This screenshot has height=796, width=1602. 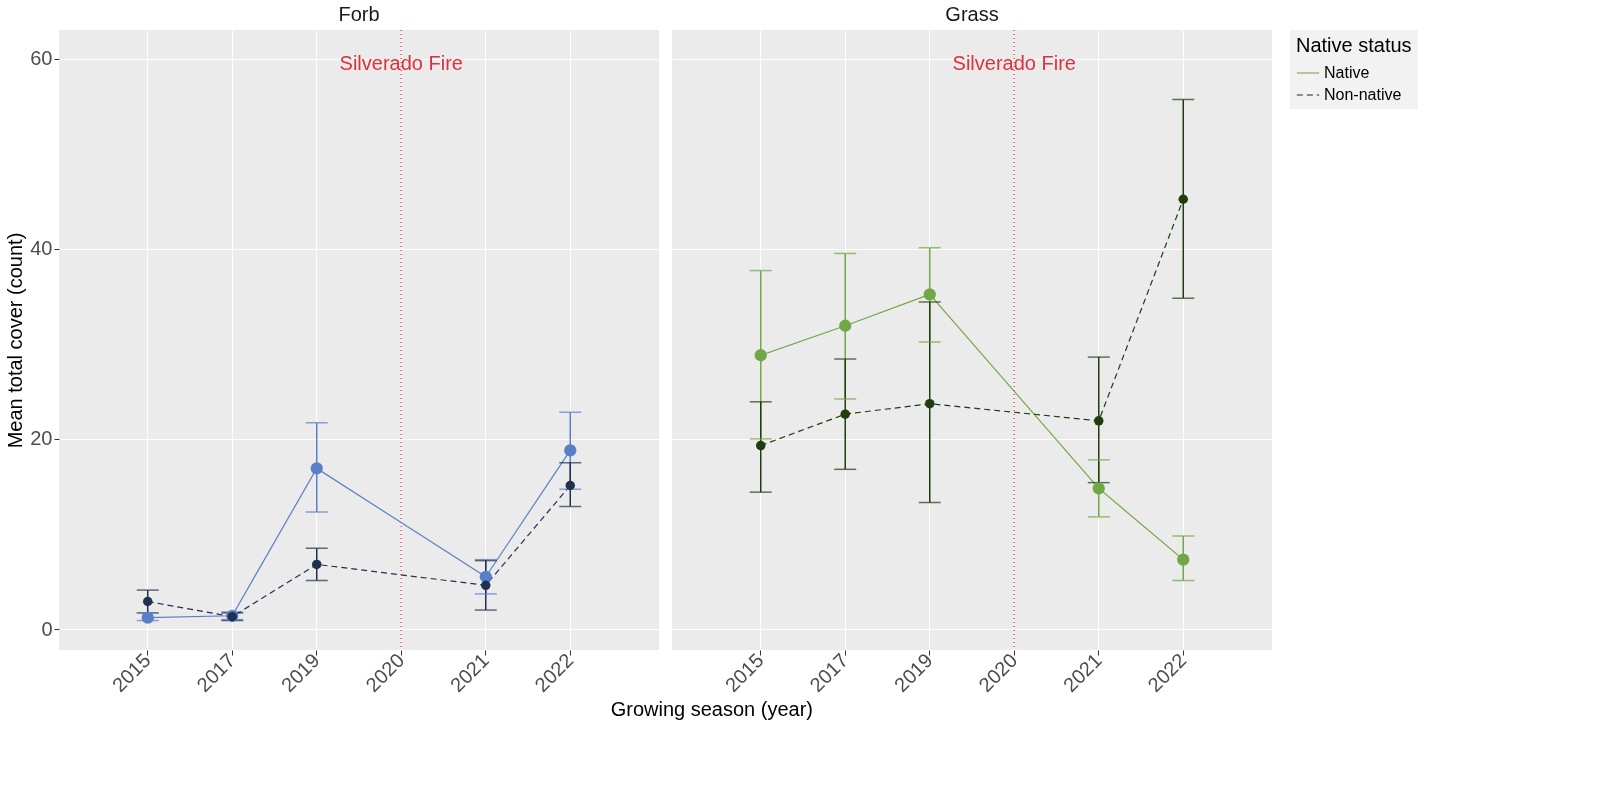 I want to click on y-axis-title: Mean total cover (count), so click(x=15, y=340).